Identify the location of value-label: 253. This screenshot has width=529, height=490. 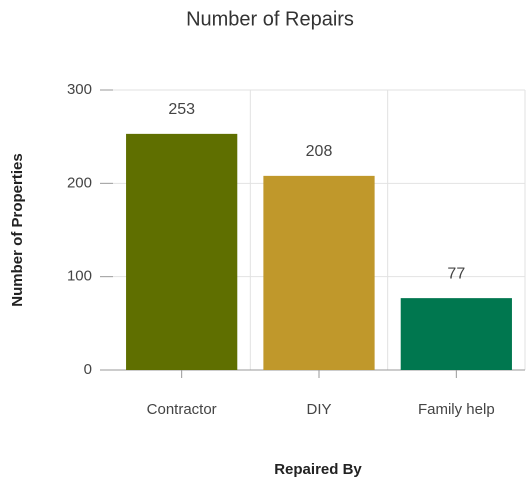
(181, 109).